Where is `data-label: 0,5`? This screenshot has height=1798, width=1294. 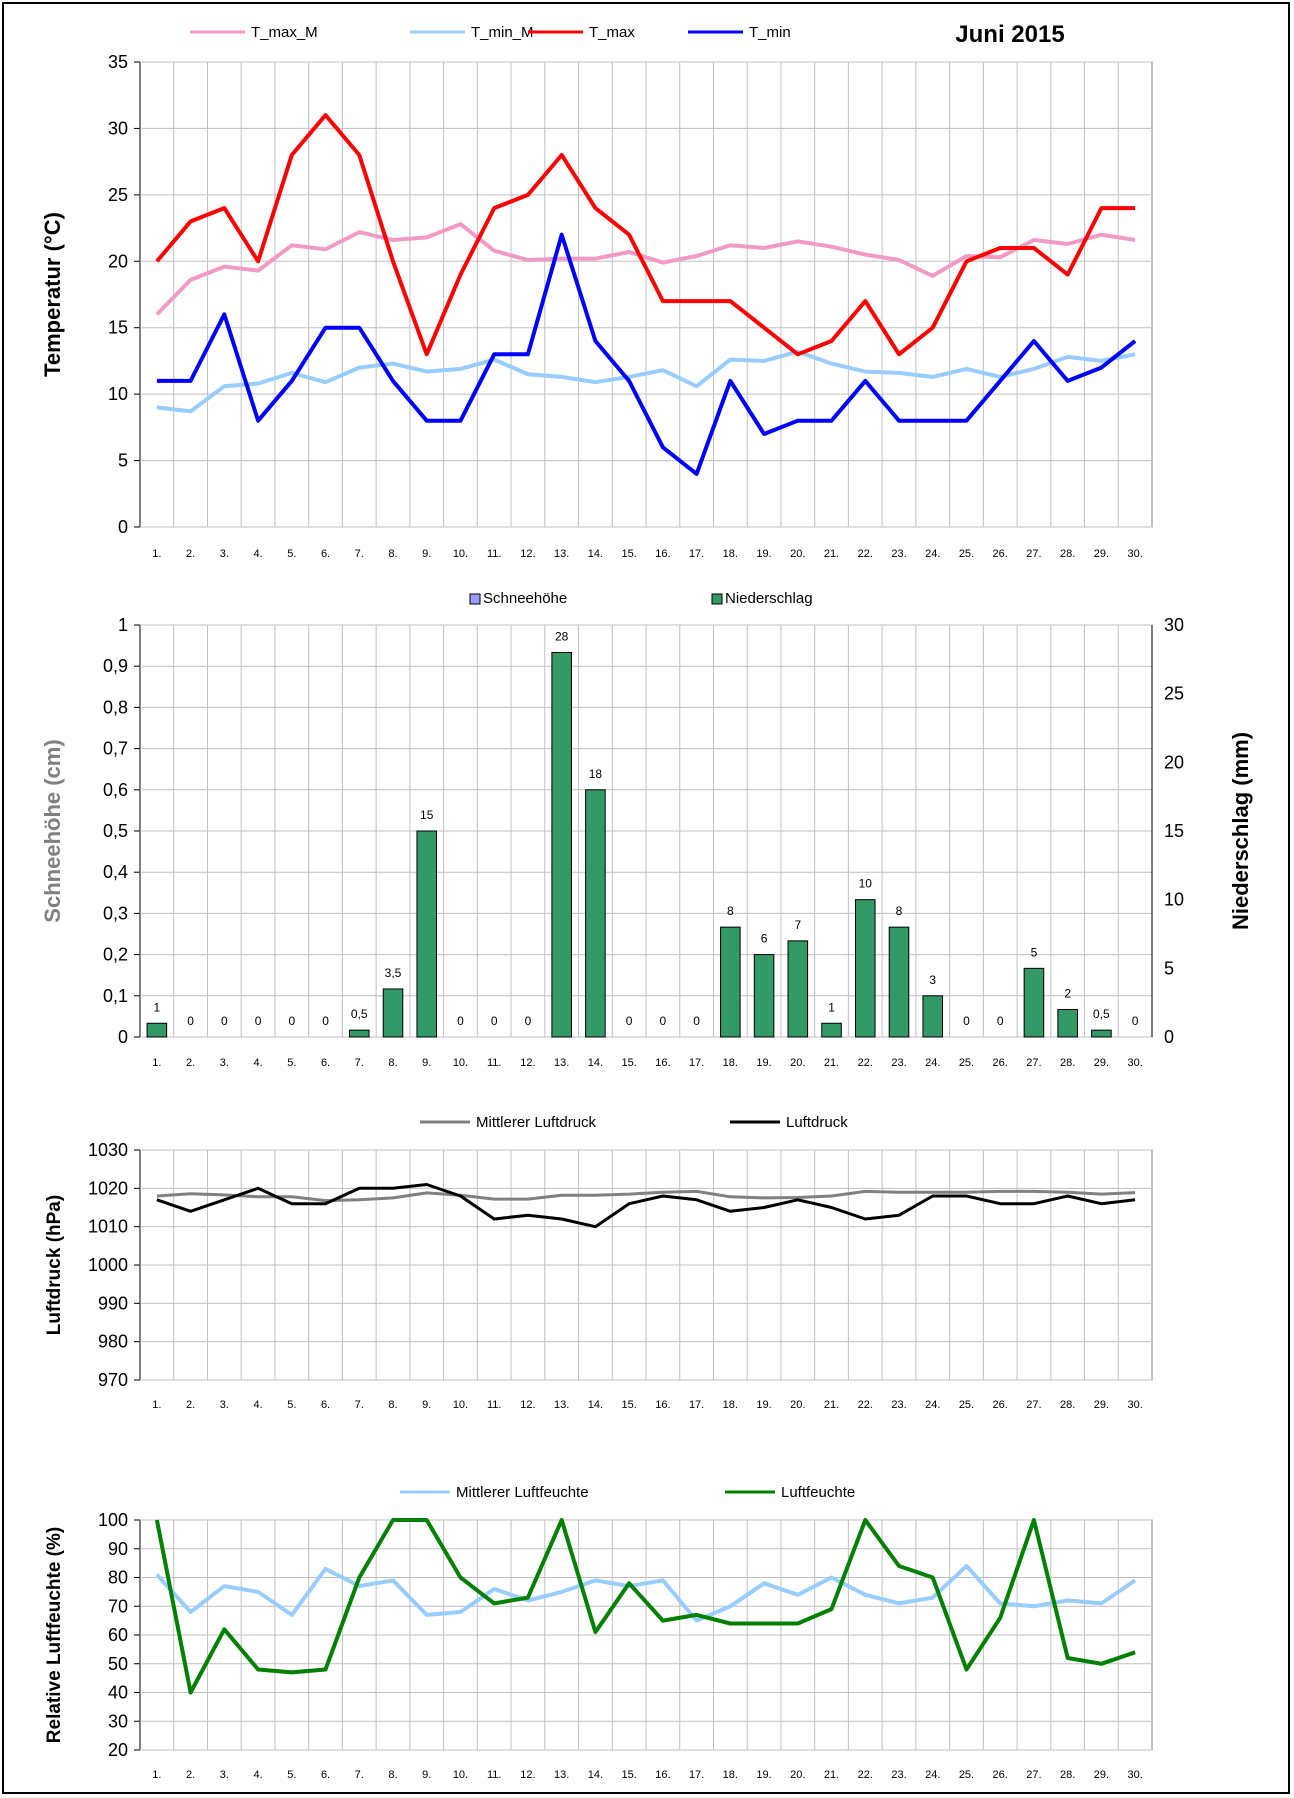
data-label: 0,5 is located at coordinates (1101, 1014).